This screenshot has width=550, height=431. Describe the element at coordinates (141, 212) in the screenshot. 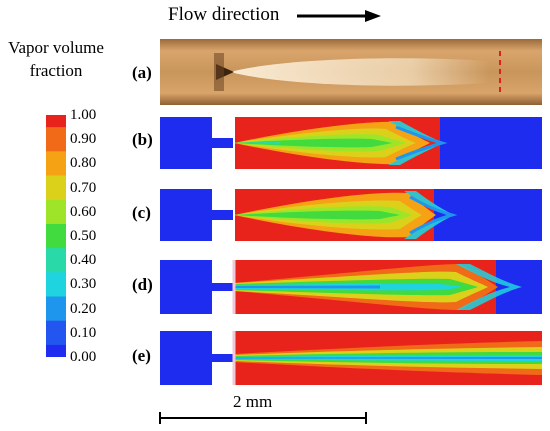

I see `panel-label-c: (c)` at that location.